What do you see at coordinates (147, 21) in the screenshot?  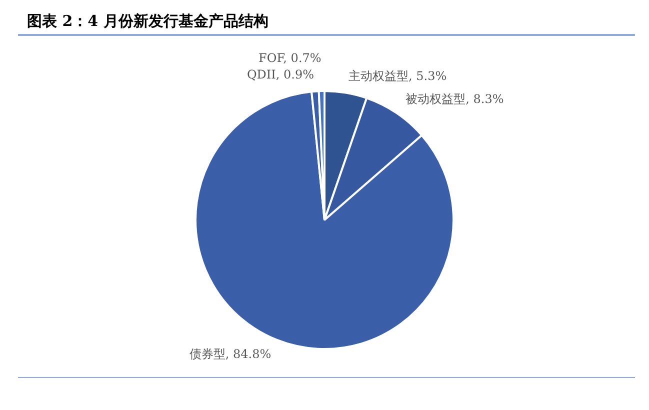 I see `chart-title: 图表 2：4 月份新发行基金产品结构` at bounding box center [147, 21].